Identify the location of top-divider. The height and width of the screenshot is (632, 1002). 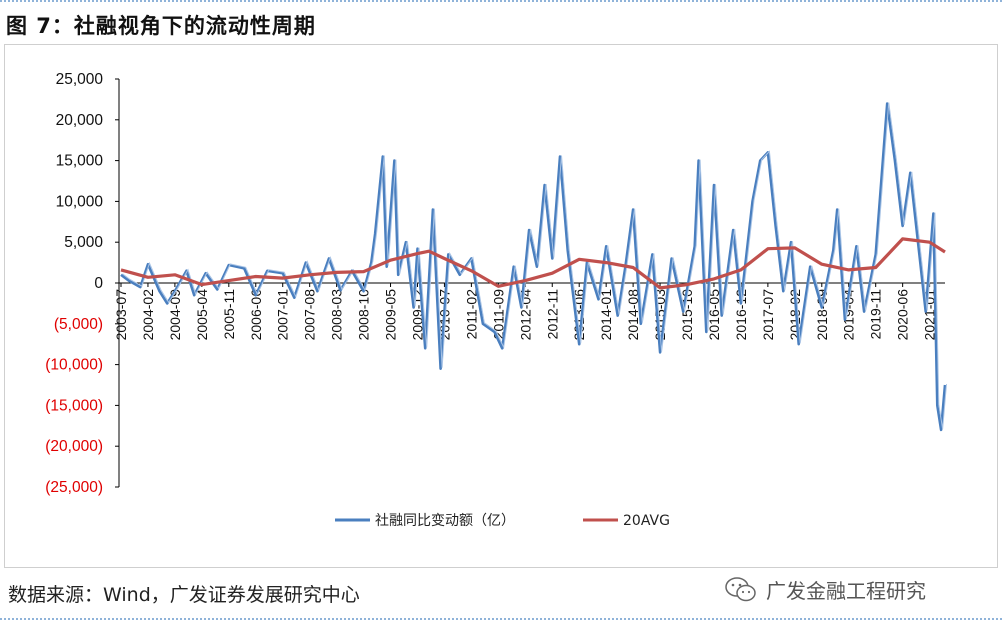
(501, 1).